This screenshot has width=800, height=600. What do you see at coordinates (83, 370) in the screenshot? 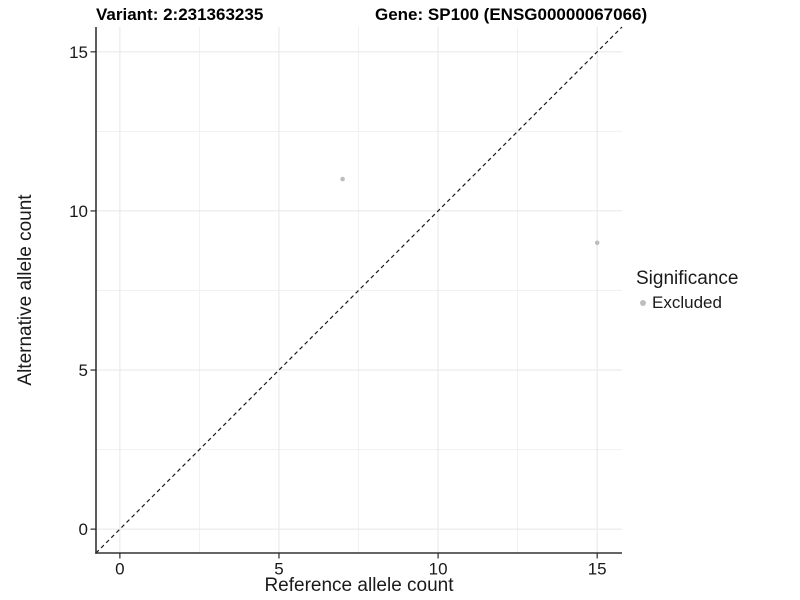
I see `y-tick-label: 5` at bounding box center [83, 370].